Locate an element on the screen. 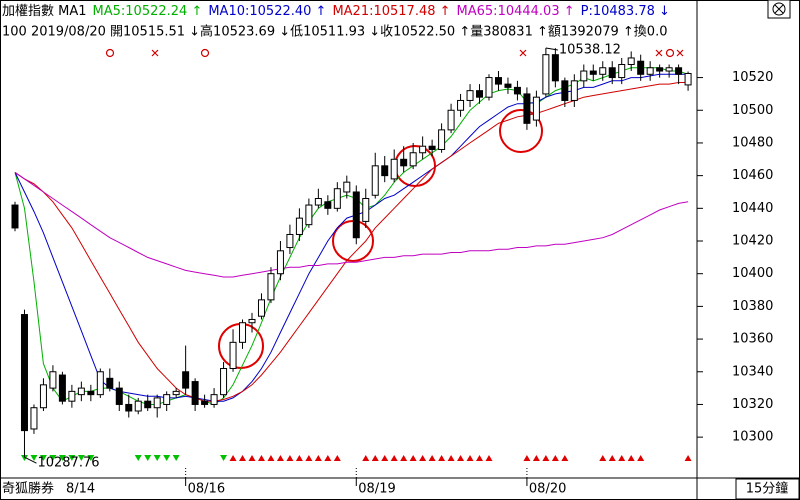 This screenshot has height=500, width=800. y-tick-label: 10400 is located at coordinates (752, 273).